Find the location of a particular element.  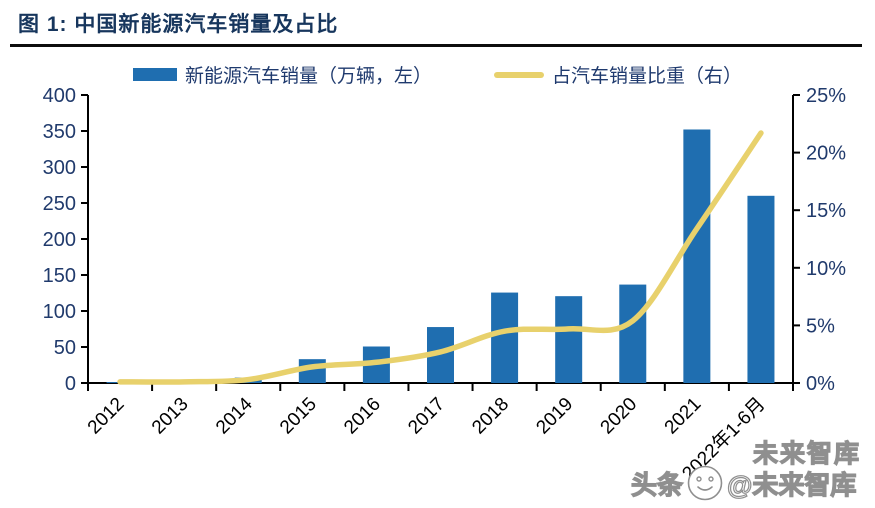

left-axis-tick-label: 100 is located at coordinates (59, 312).